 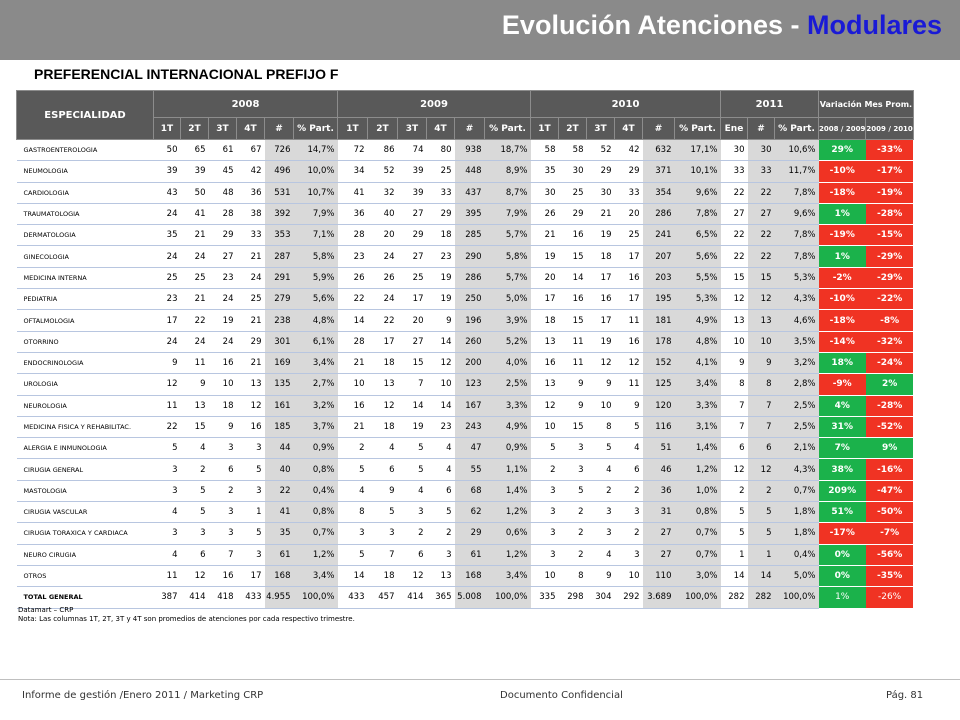 I want to click on value-cell: 51, so click(x=658, y=448).